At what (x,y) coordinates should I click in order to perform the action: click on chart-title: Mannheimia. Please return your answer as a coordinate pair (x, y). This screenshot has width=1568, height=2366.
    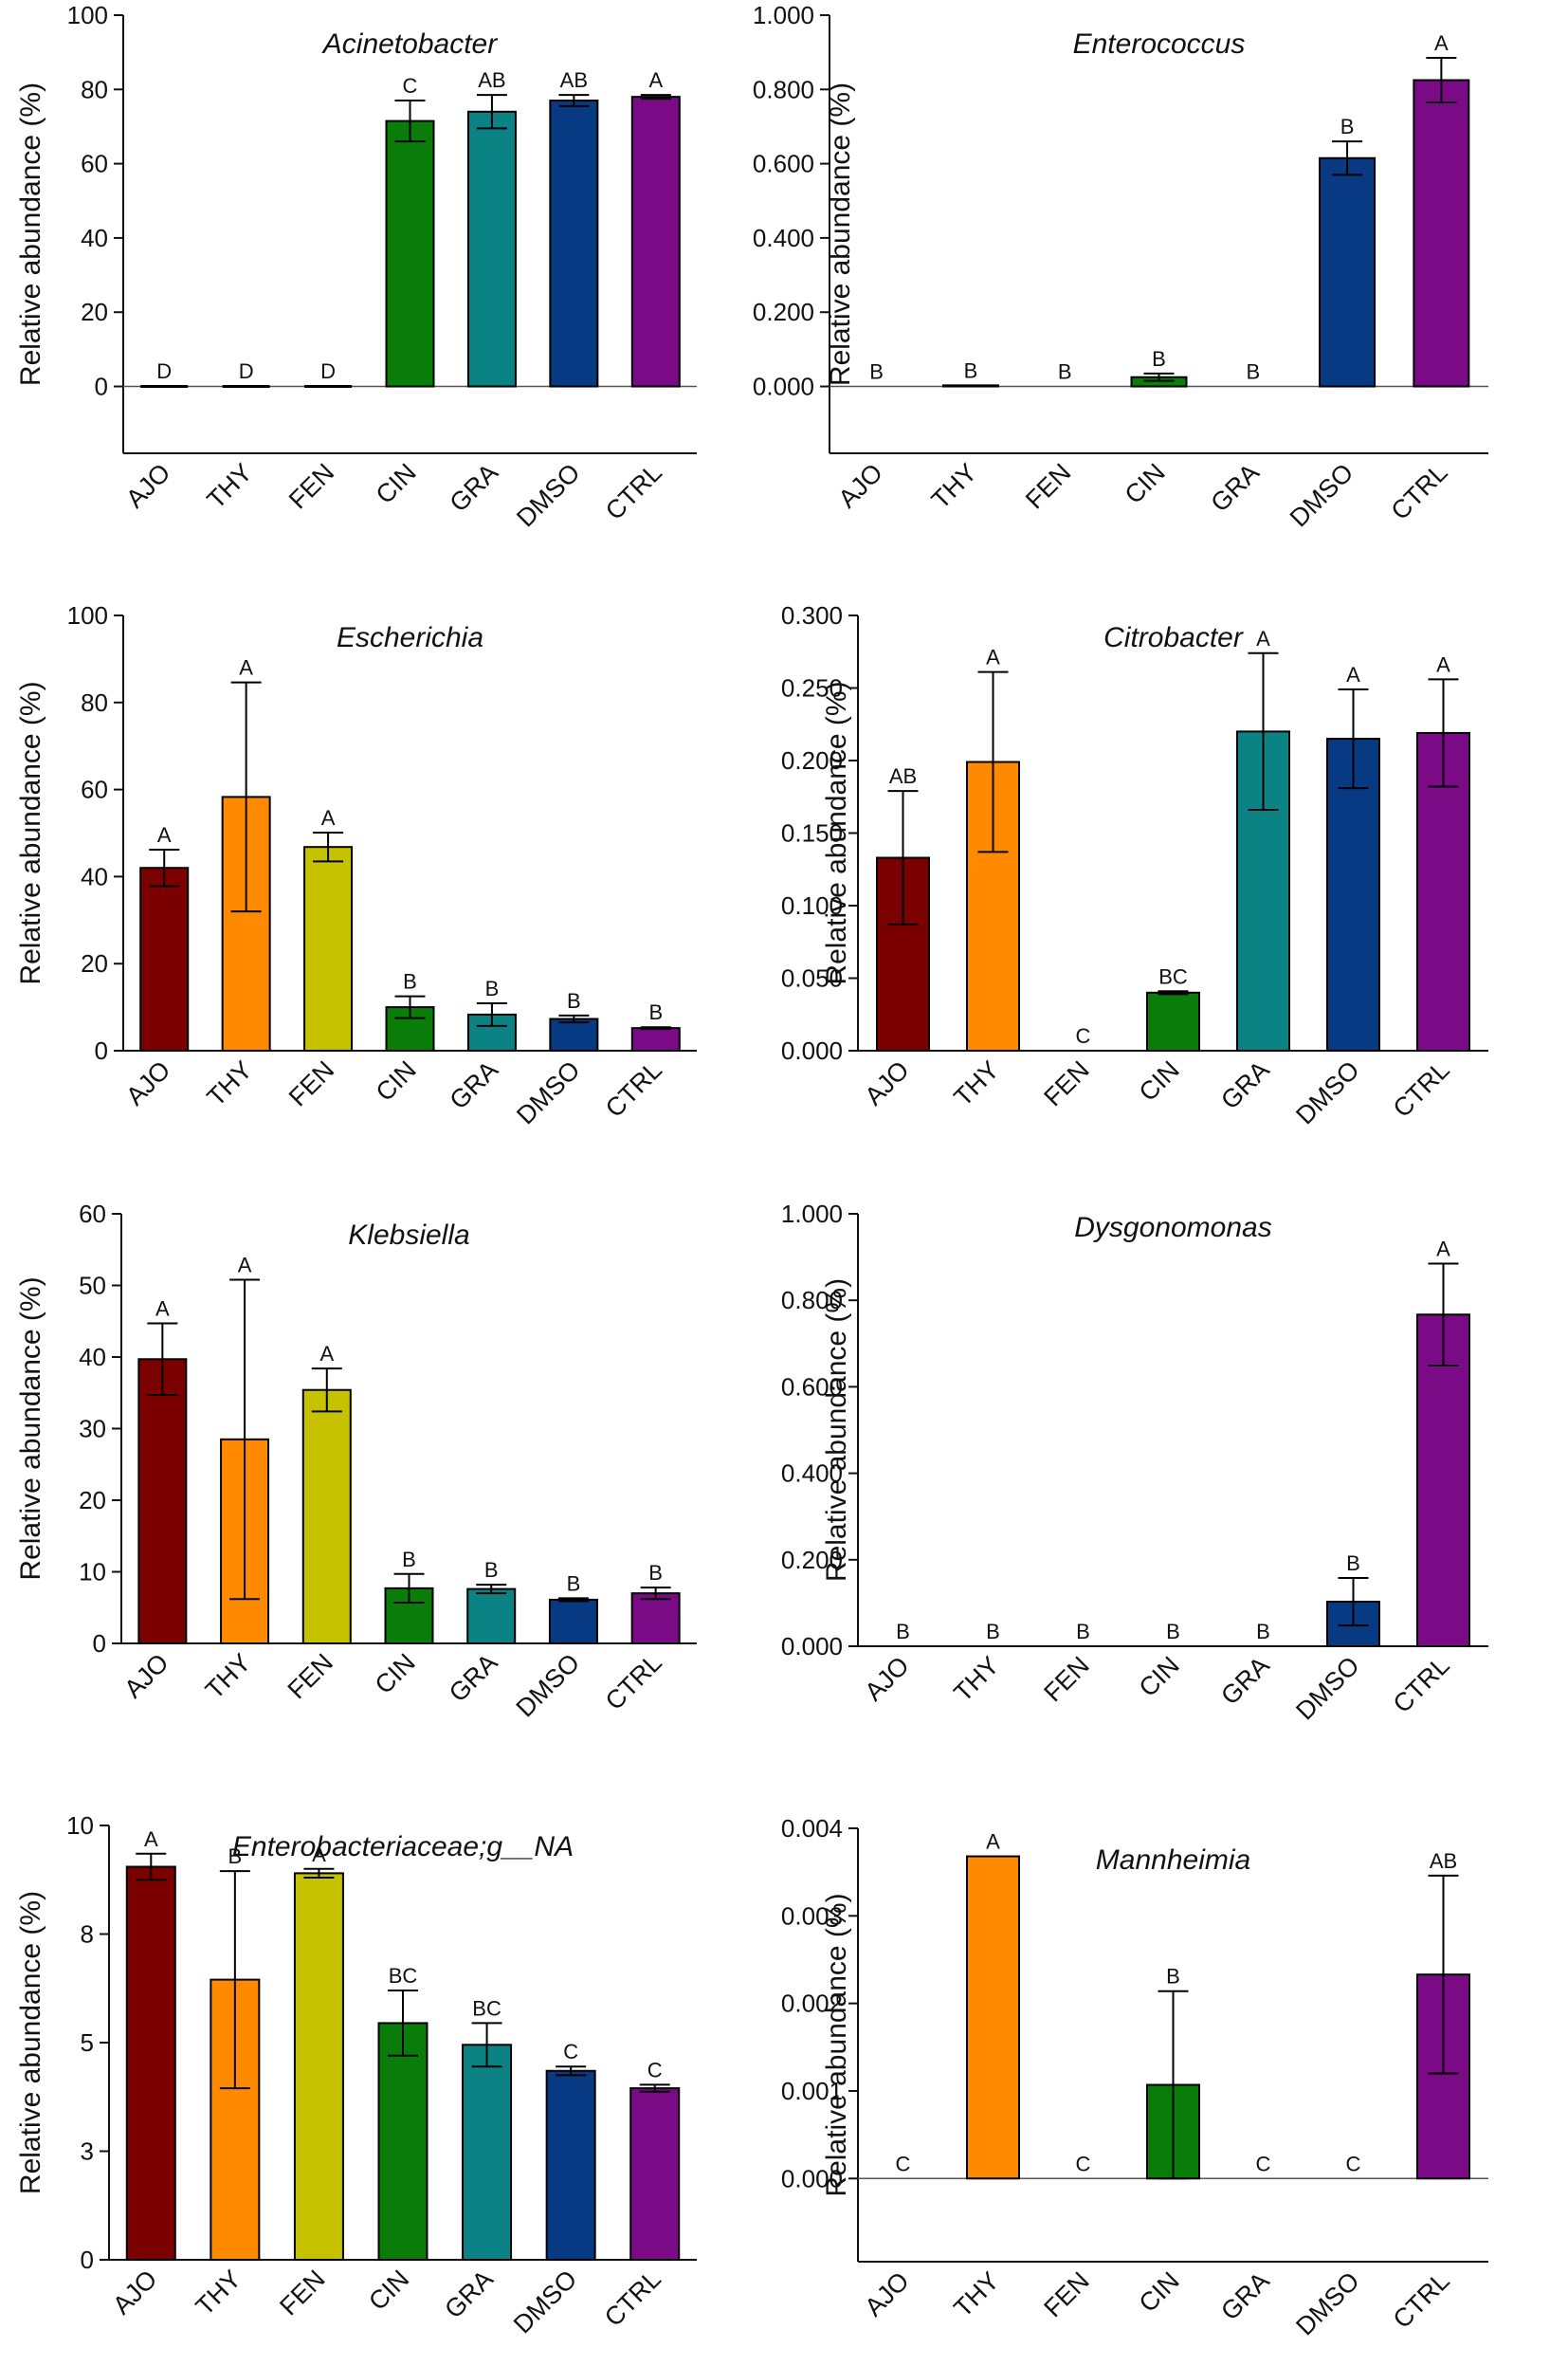
    Looking at the image, I should click on (1173, 1860).